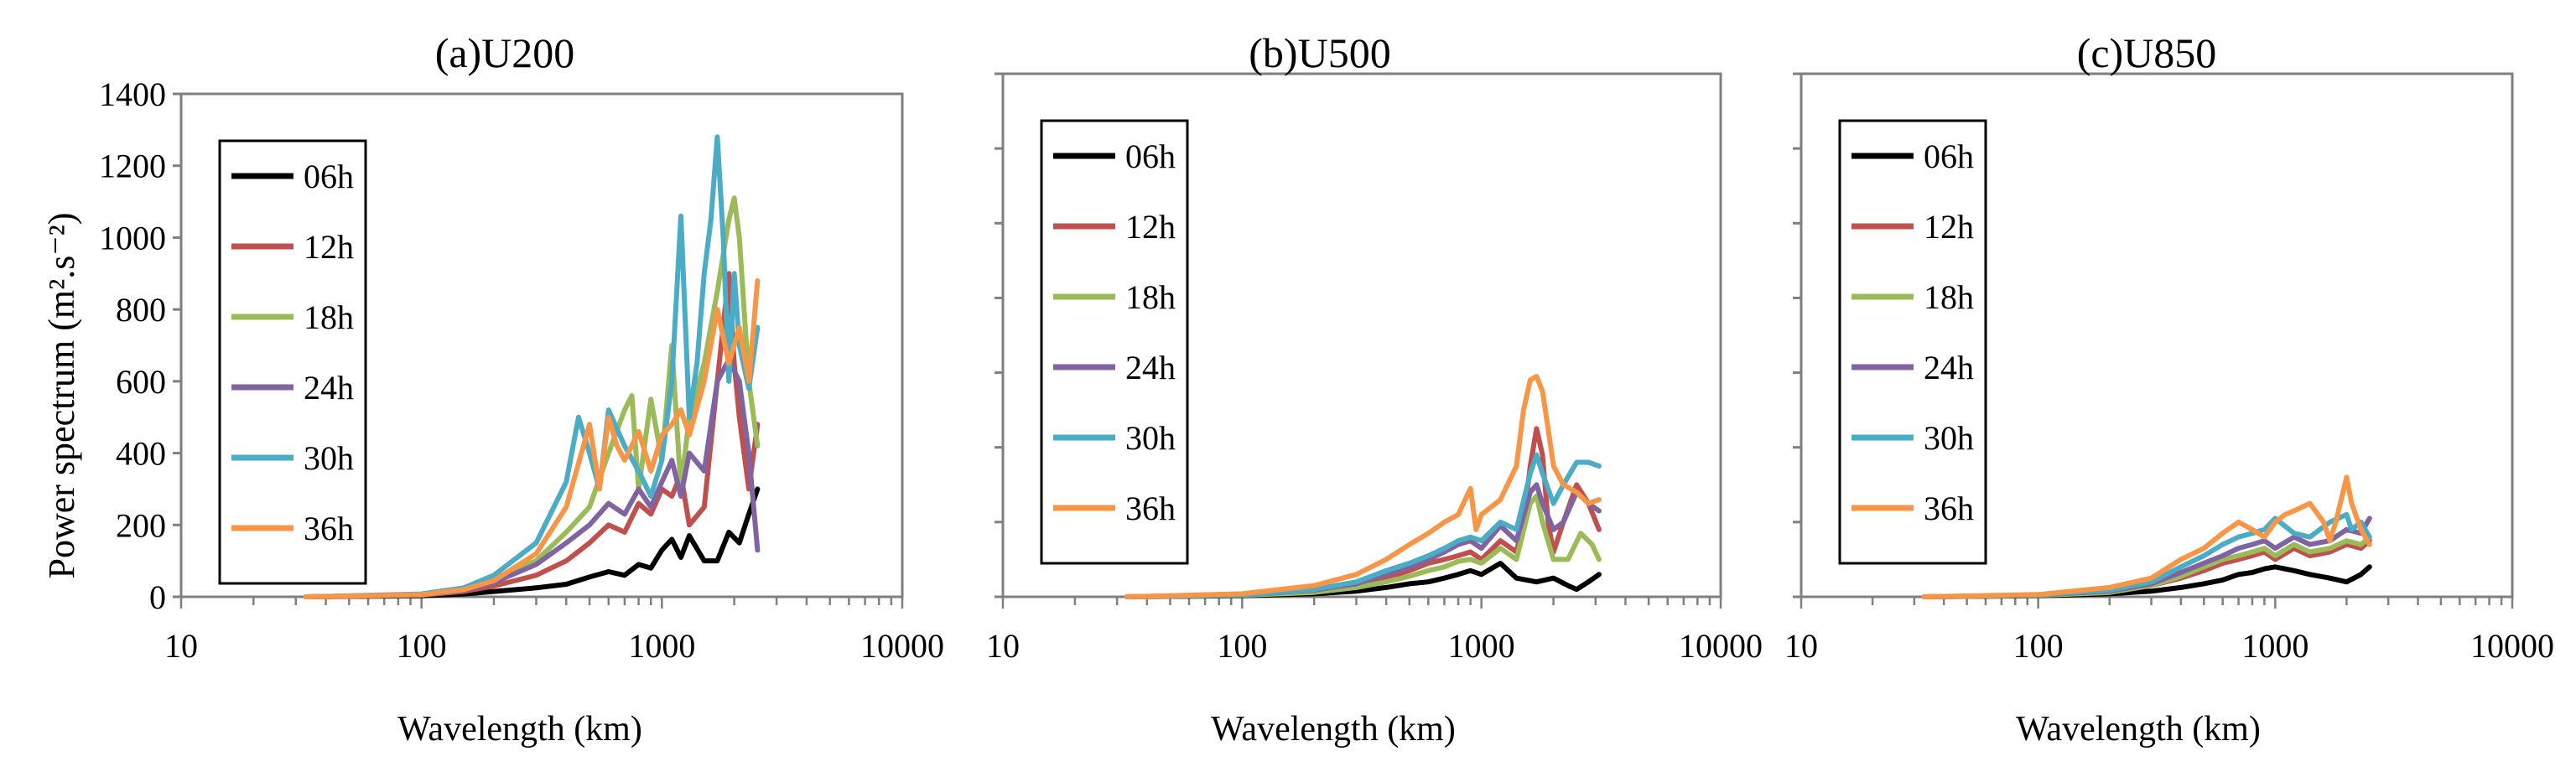  What do you see at coordinates (157, 597) in the screenshot?
I see `y-tick-label: 0` at bounding box center [157, 597].